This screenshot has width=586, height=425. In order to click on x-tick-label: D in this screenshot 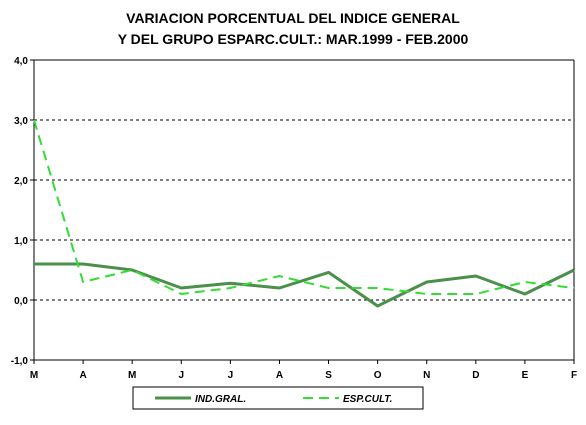, I will do `click(475, 375)`.